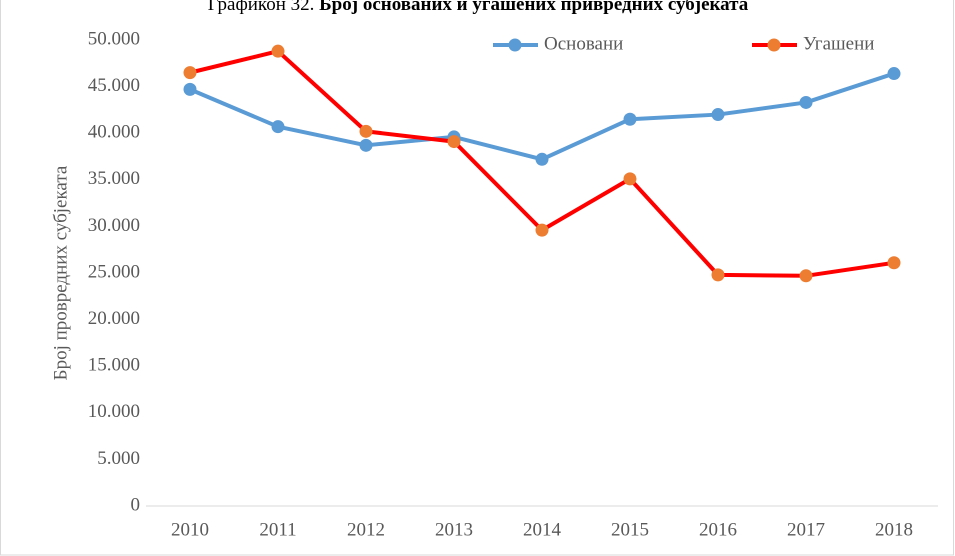  What do you see at coordinates (190, 529) in the screenshot?
I see `x-tick-label: 2010` at bounding box center [190, 529].